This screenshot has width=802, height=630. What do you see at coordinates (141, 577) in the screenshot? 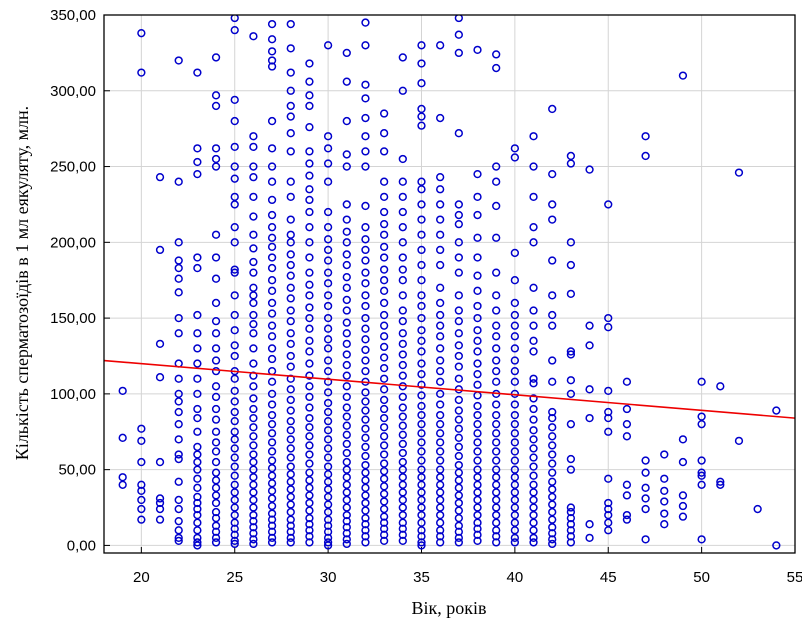
I see `x-tick-label: 20` at bounding box center [141, 577].